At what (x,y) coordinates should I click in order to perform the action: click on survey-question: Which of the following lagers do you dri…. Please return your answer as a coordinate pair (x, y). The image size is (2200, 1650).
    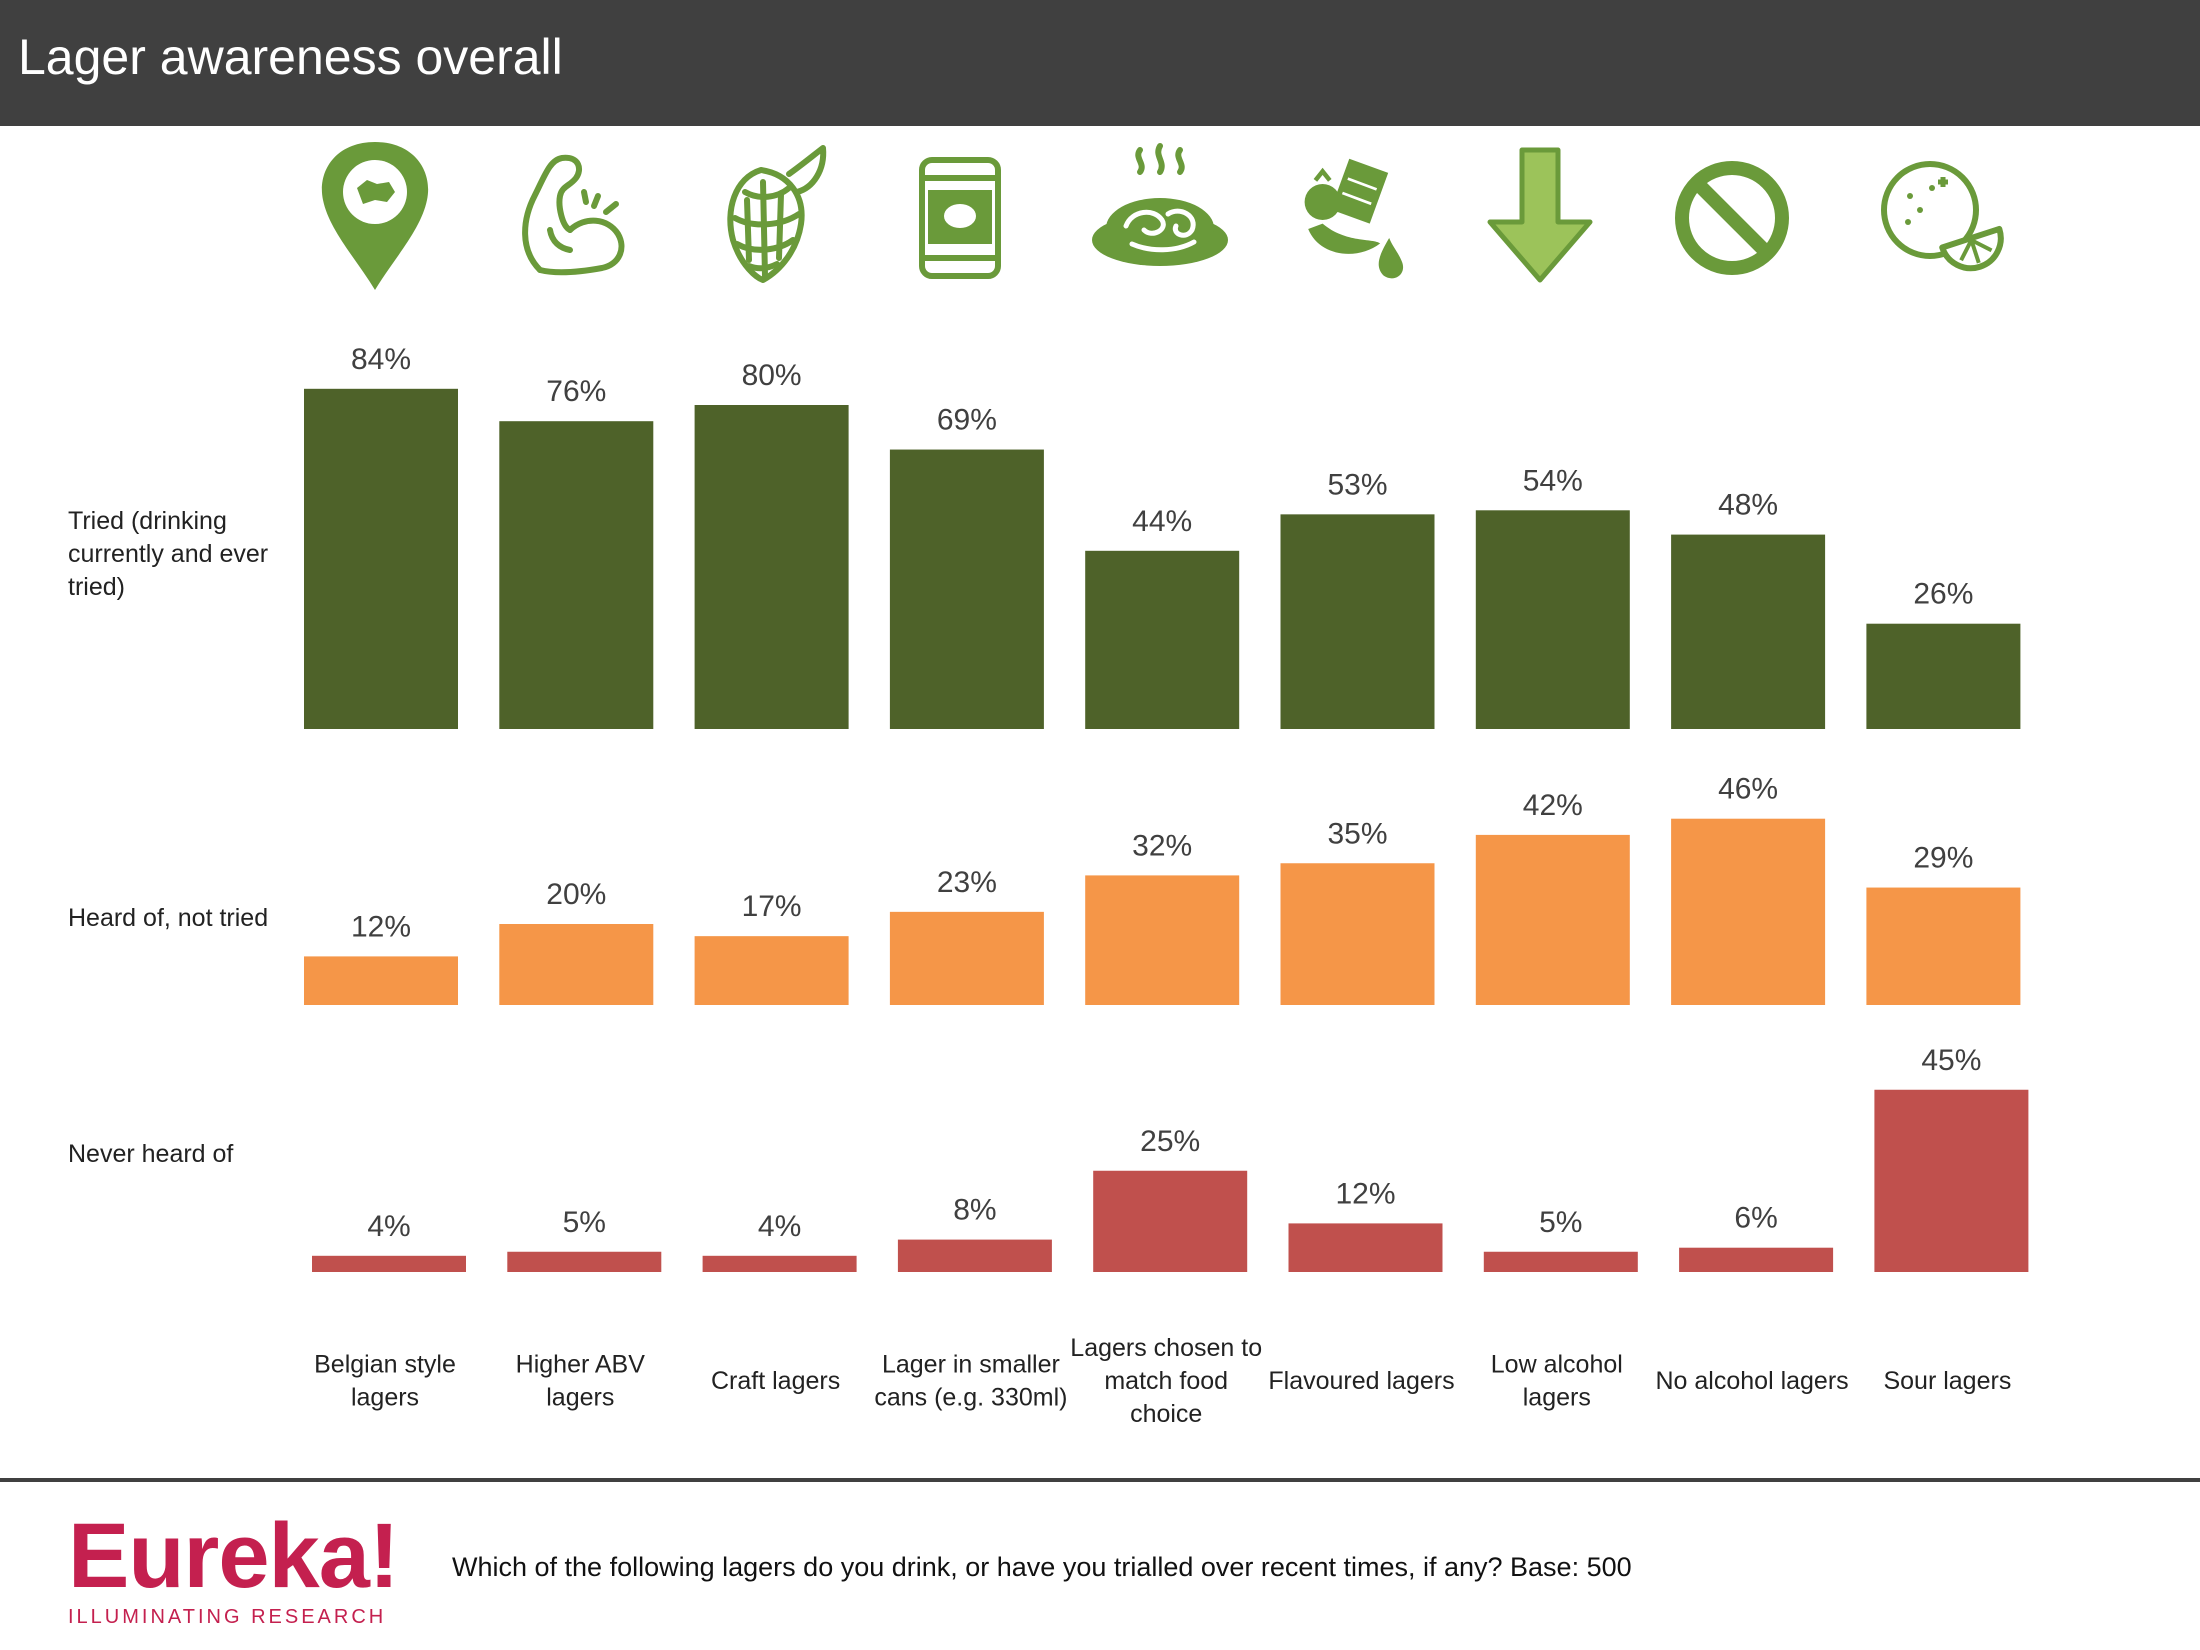
    Looking at the image, I should click on (1042, 1567).